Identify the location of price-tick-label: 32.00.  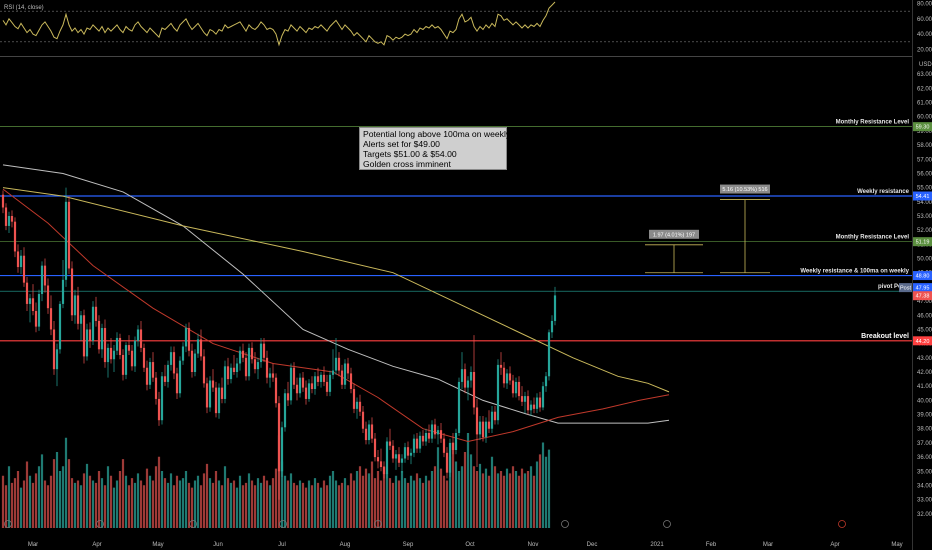
(924, 515).